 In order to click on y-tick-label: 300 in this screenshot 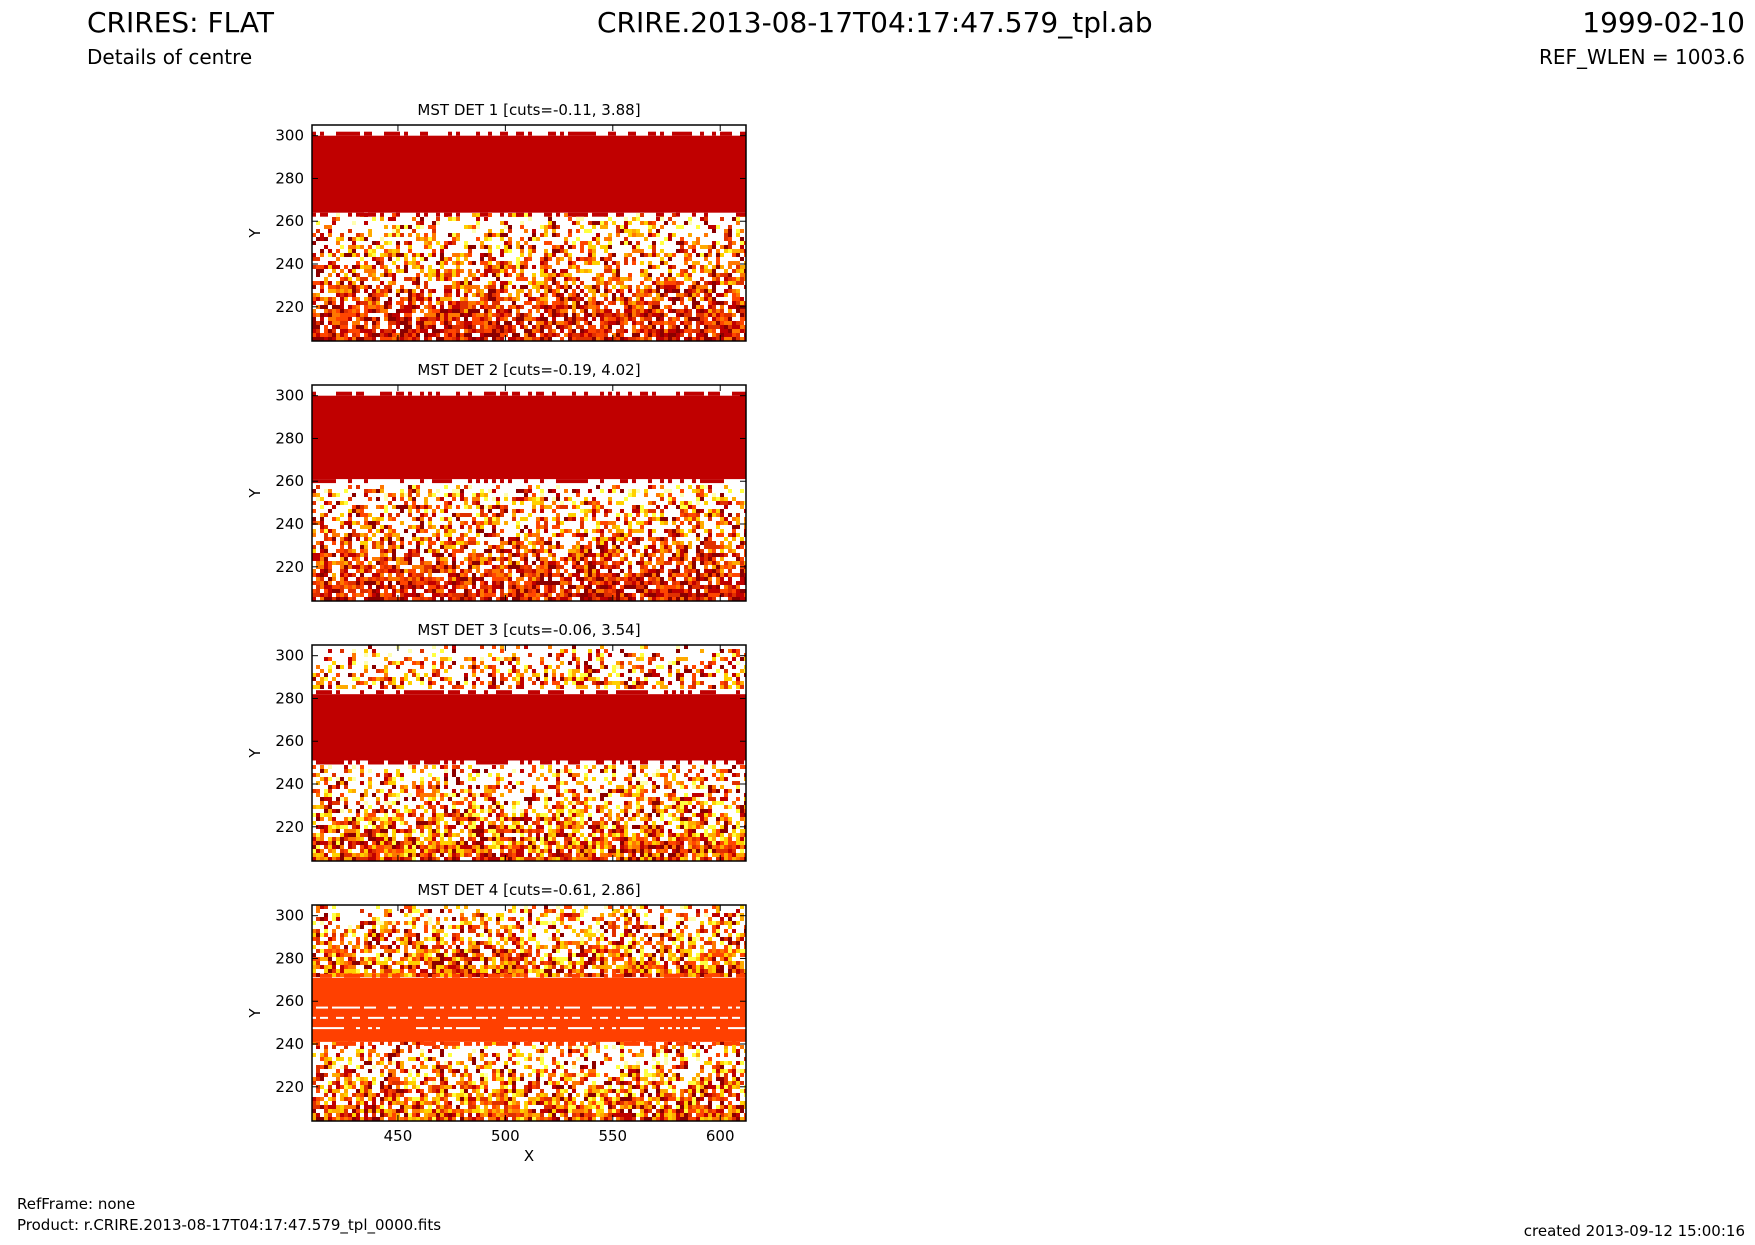, I will do `click(289, 396)`.